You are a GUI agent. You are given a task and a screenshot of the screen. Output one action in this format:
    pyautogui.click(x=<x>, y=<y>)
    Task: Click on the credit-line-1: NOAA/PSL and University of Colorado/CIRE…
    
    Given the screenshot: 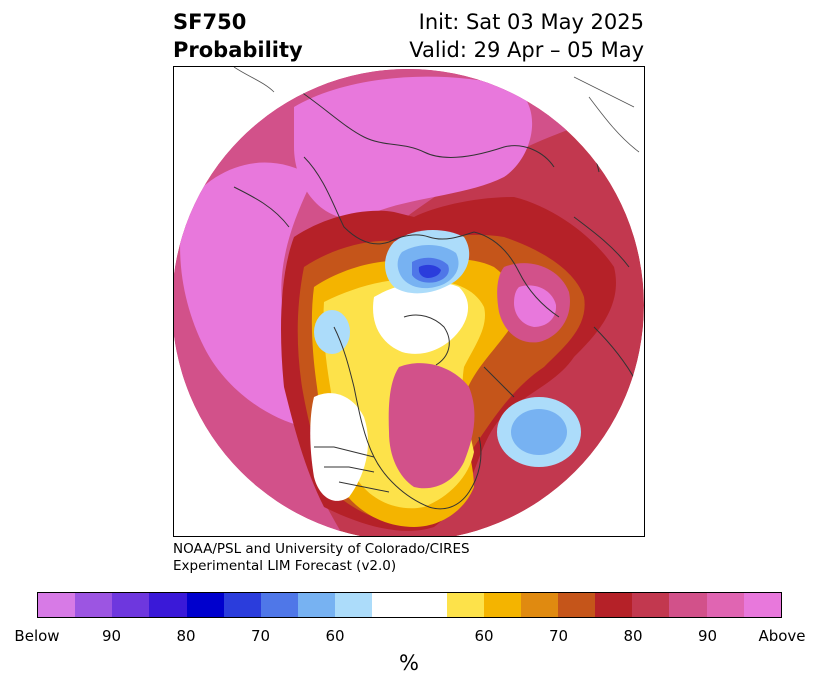 What is the action you would take?
    pyautogui.click(x=321, y=549)
    